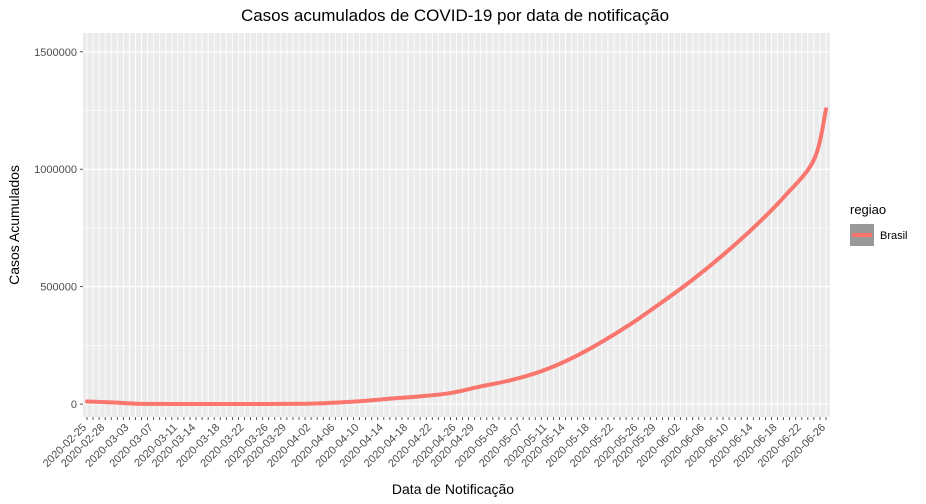 The image size is (926, 504). Describe the element at coordinates (453, 489) in the screenshot. I see `x-axis-title: Data de Notificação` at that location.